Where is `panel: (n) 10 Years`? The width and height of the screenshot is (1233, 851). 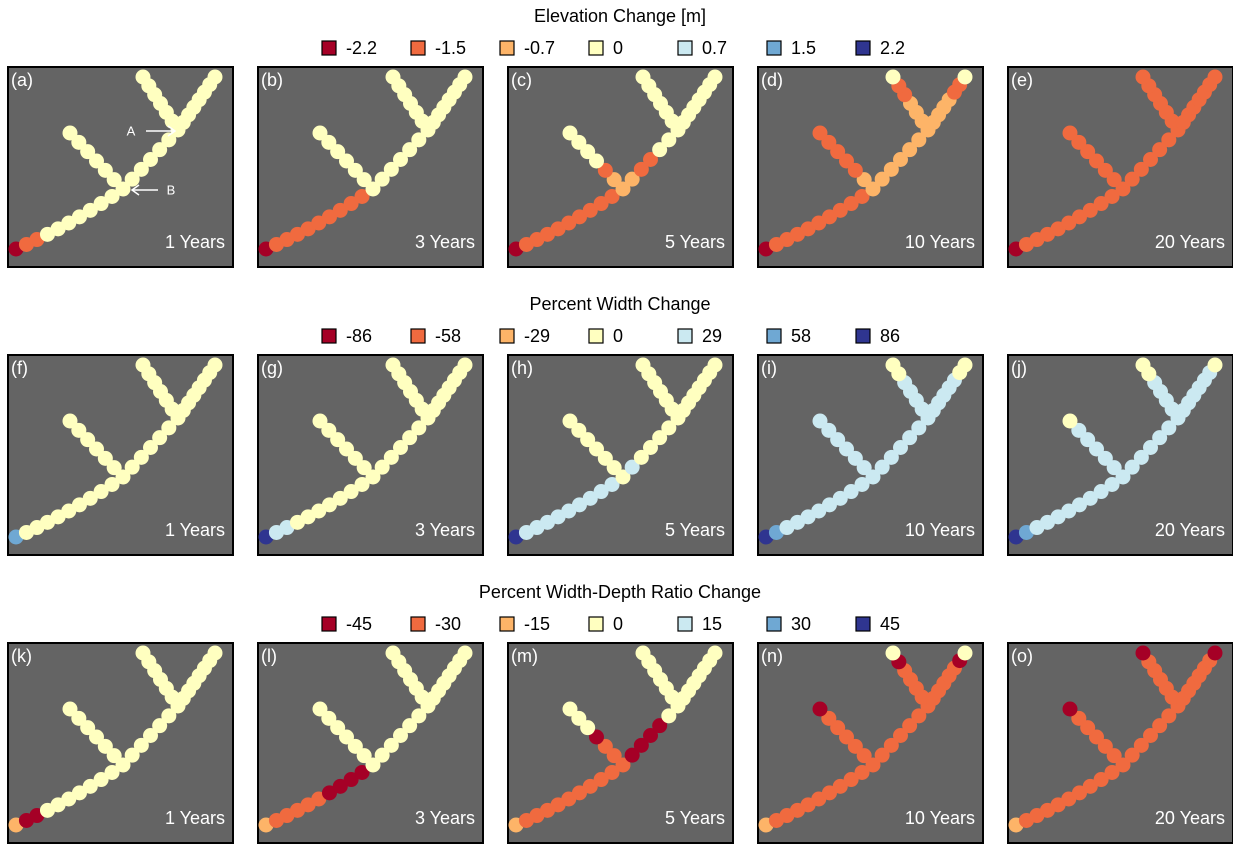 panel: (n) 10 Years is located at coordinates (870, 743).